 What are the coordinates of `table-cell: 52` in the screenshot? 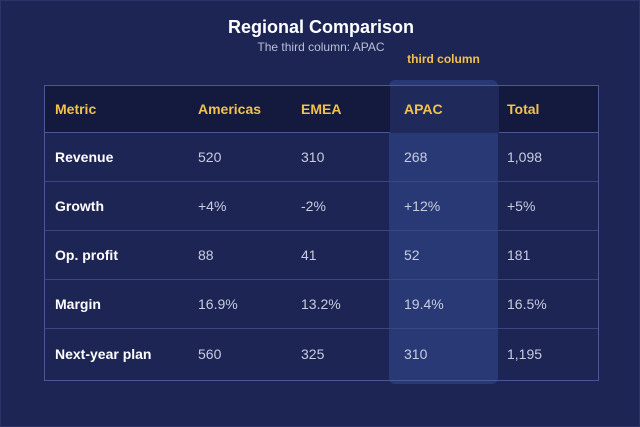 It's located at (412, 255).